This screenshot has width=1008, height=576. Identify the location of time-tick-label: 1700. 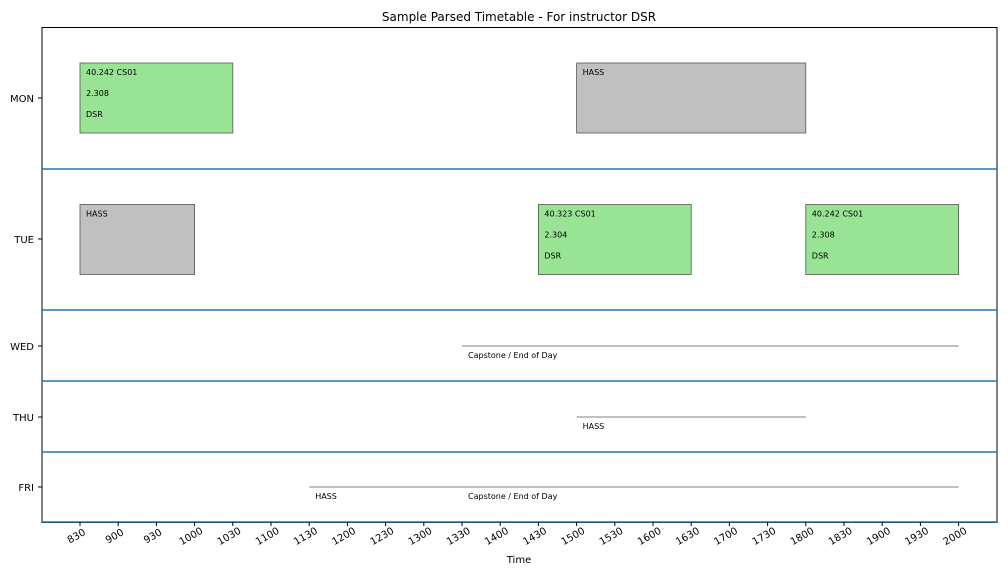
(726, 537).